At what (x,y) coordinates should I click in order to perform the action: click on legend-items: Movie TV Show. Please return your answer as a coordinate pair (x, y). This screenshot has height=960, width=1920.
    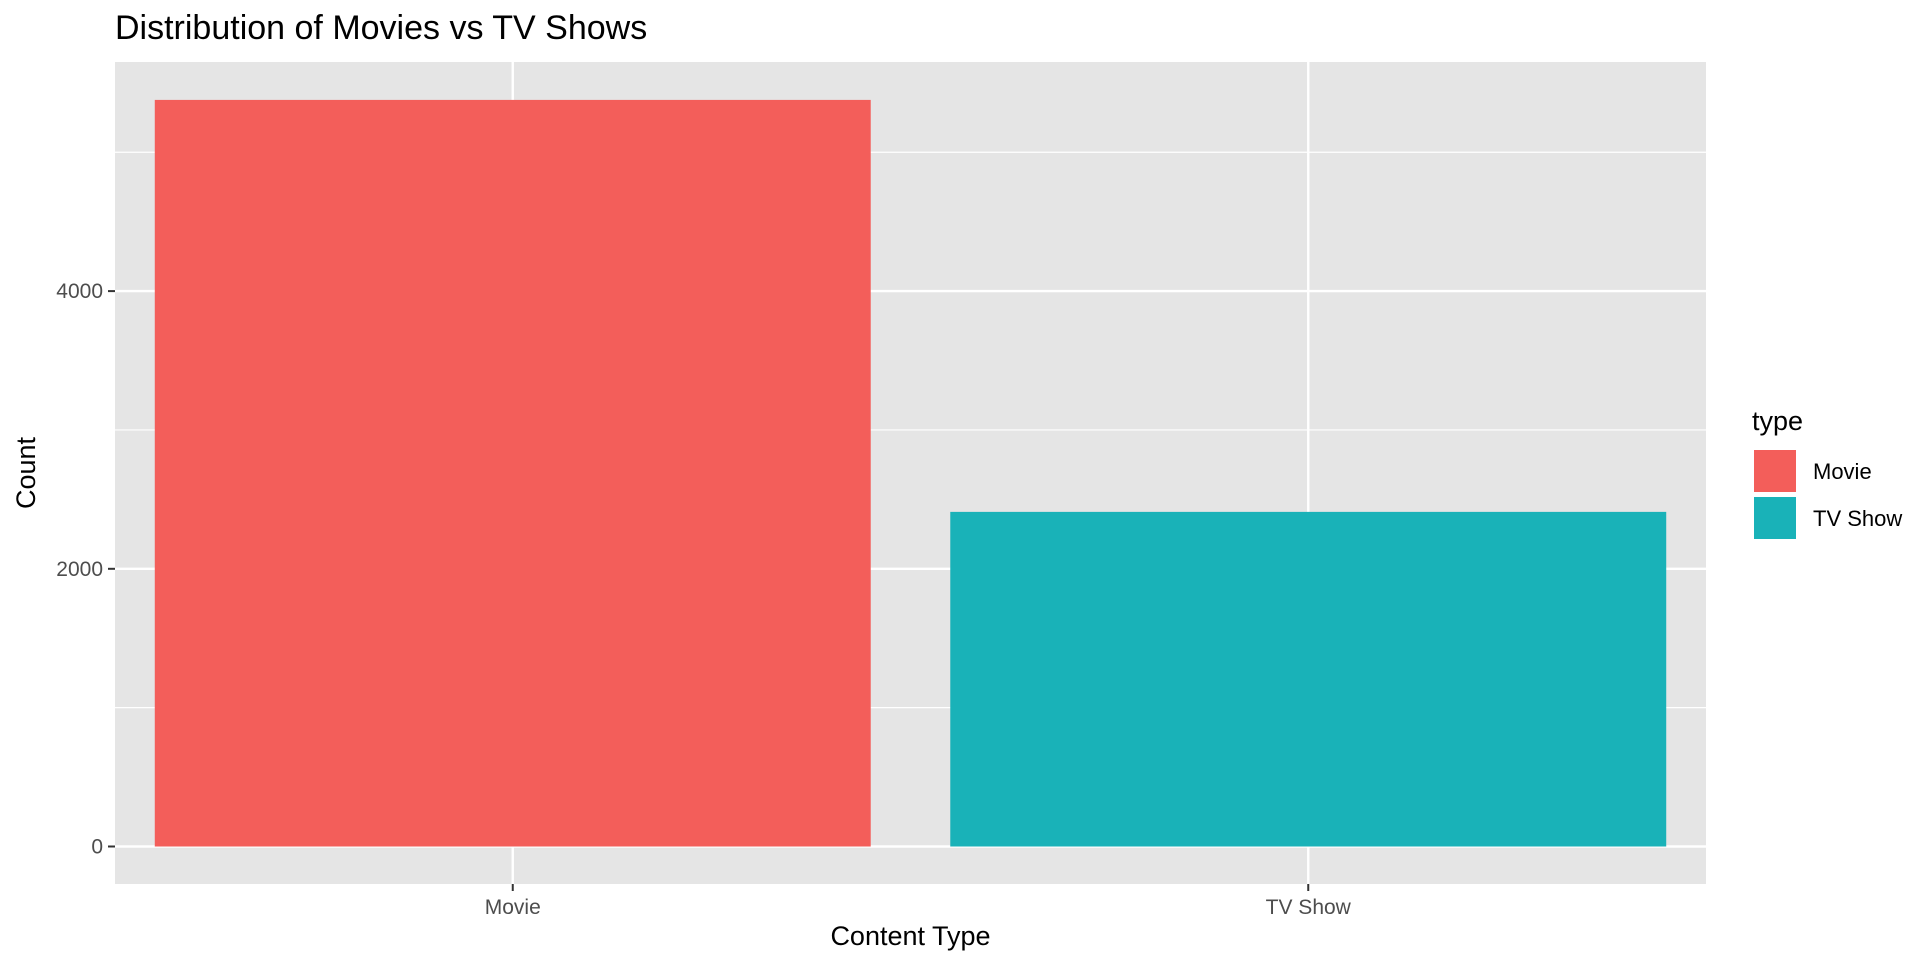
    Looking at the image, I should click on (1827, 494).